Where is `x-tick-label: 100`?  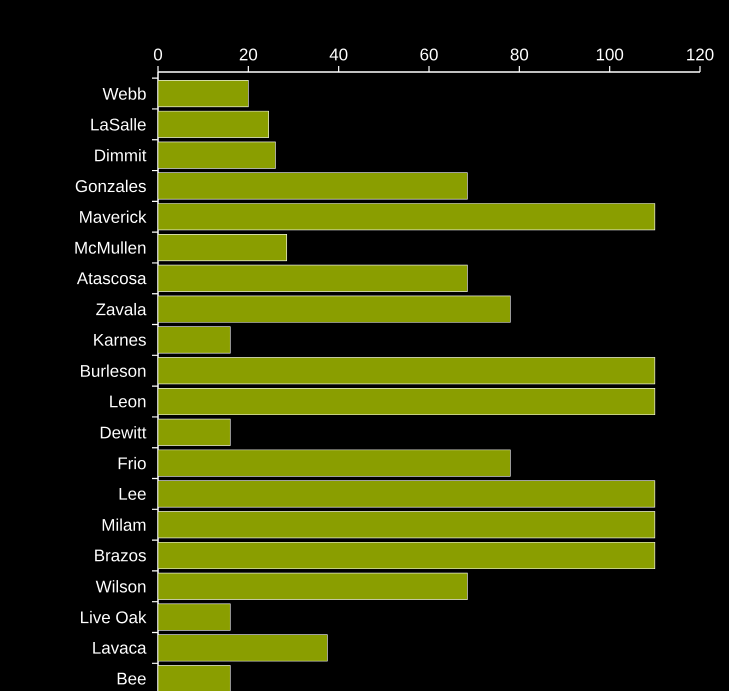
x-tick-label: 100 is located at coordinates (610, 54).